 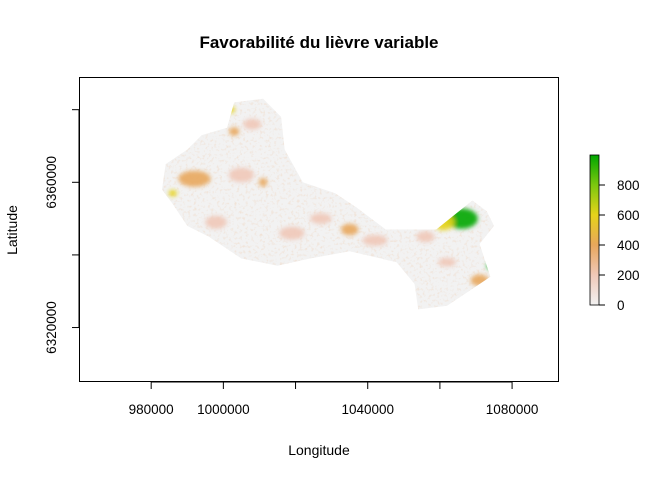 What do you see at coordinates (628, 215) in the screenshot?
I see `legend-tick-label: 600` at bounding box center [628, 215].